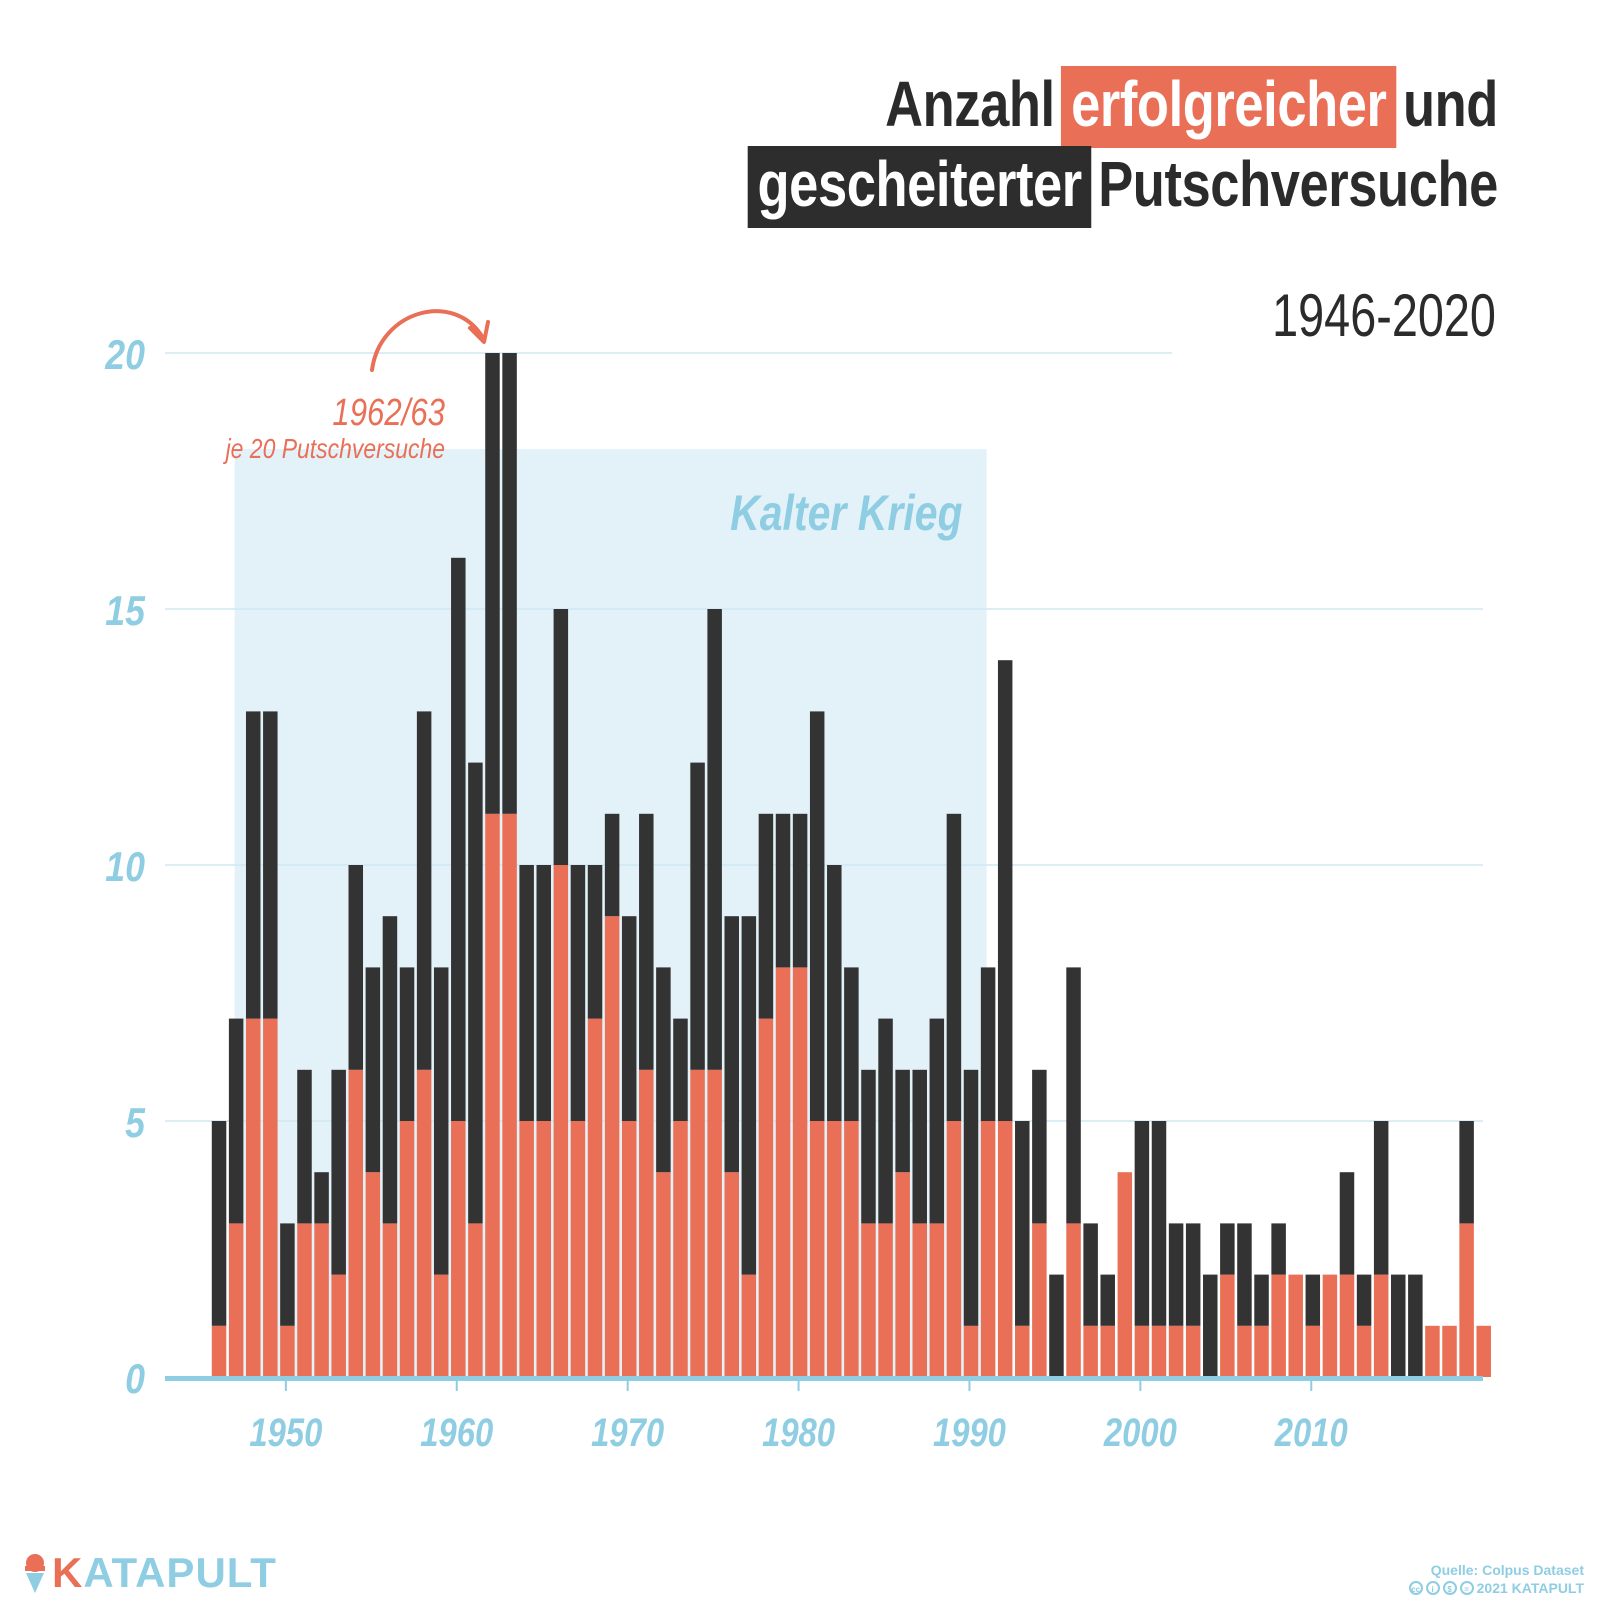 The image size is (1600, 1600). I want to click on bar-successful-2019, so click(1466, 1300).